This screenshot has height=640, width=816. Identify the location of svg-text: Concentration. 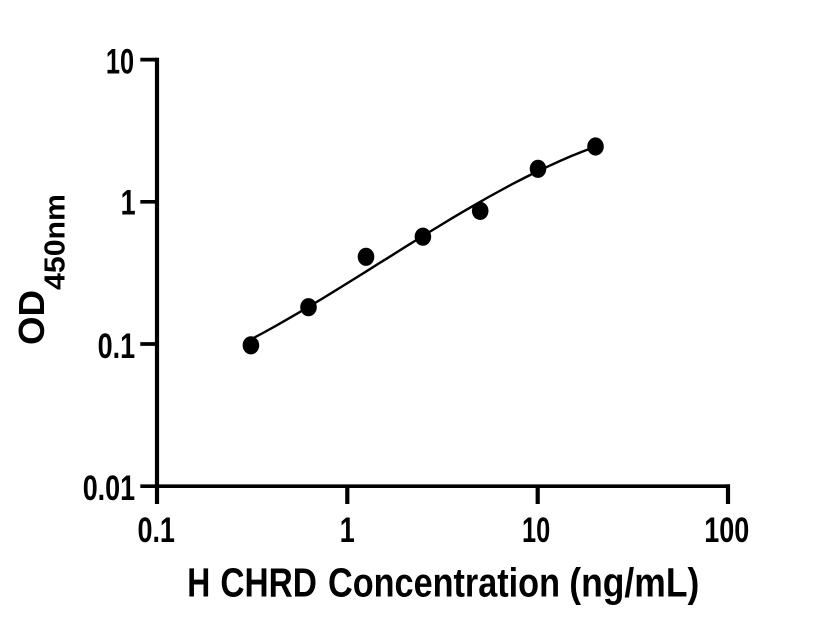
(444, 583).